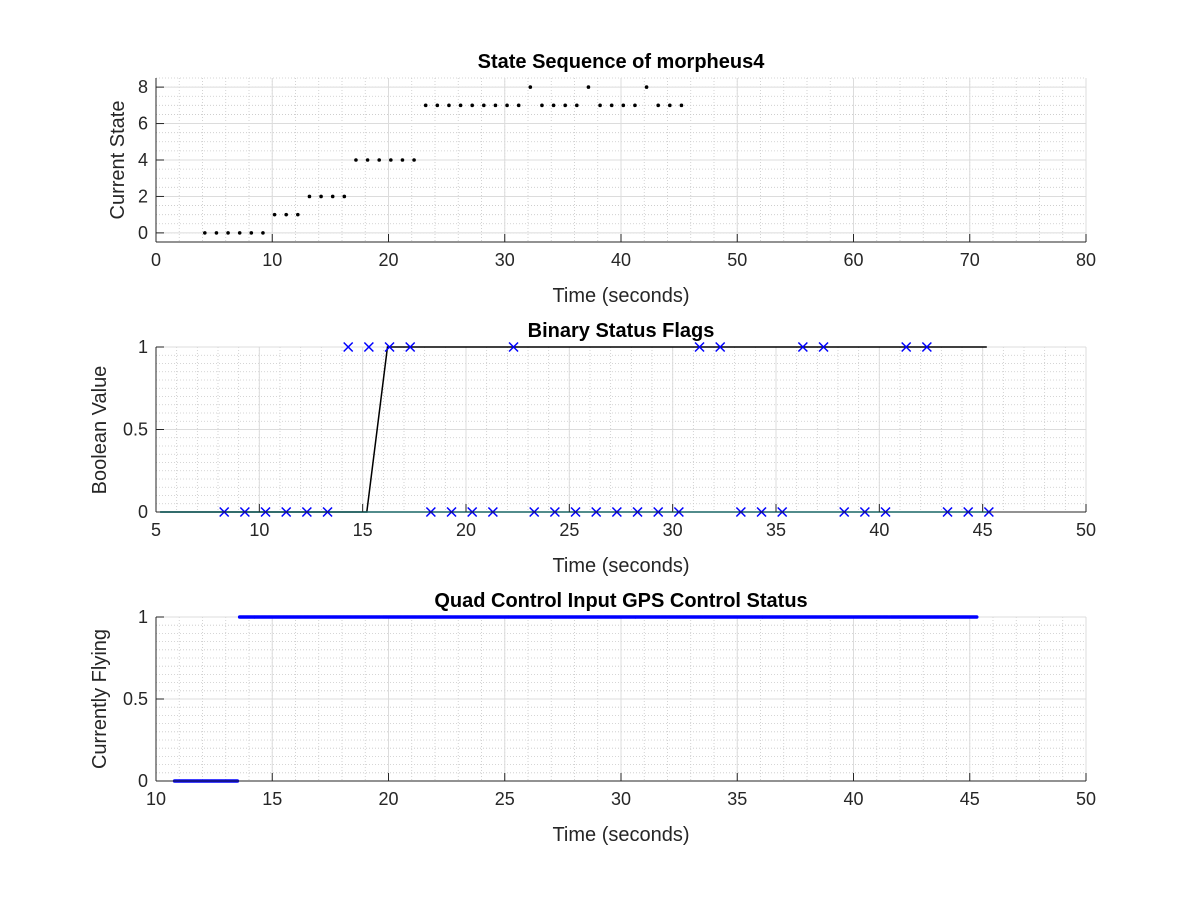  What do you see at coordinates (776, 530) in the screenshot?
I see `x-tick-label: 35` at bounding box center [776, 530].